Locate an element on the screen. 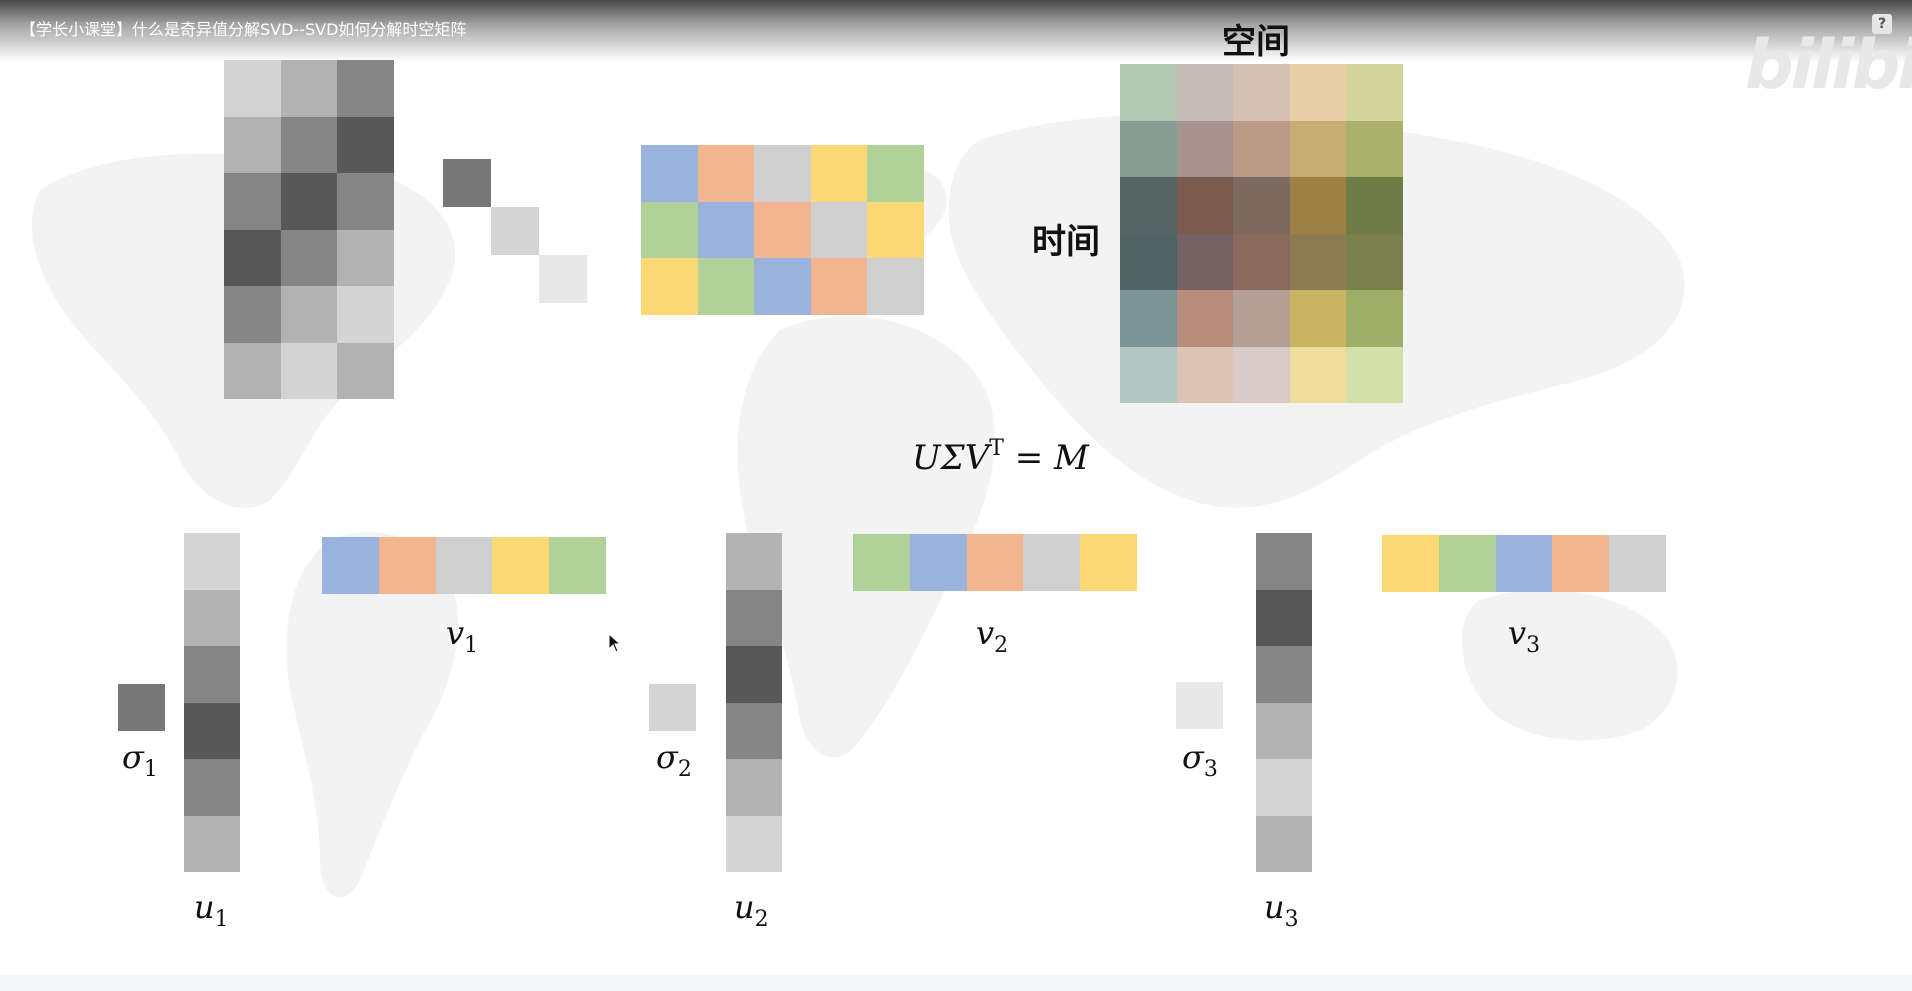  sigma3-label: σ3 is located at coordinates (1200, 760).